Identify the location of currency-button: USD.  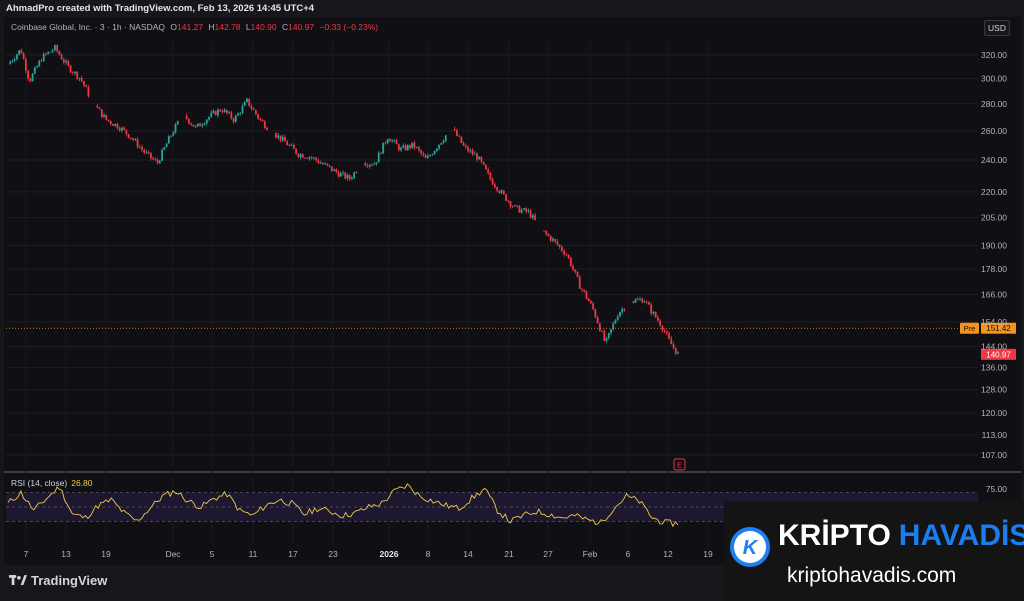
(997, 28).